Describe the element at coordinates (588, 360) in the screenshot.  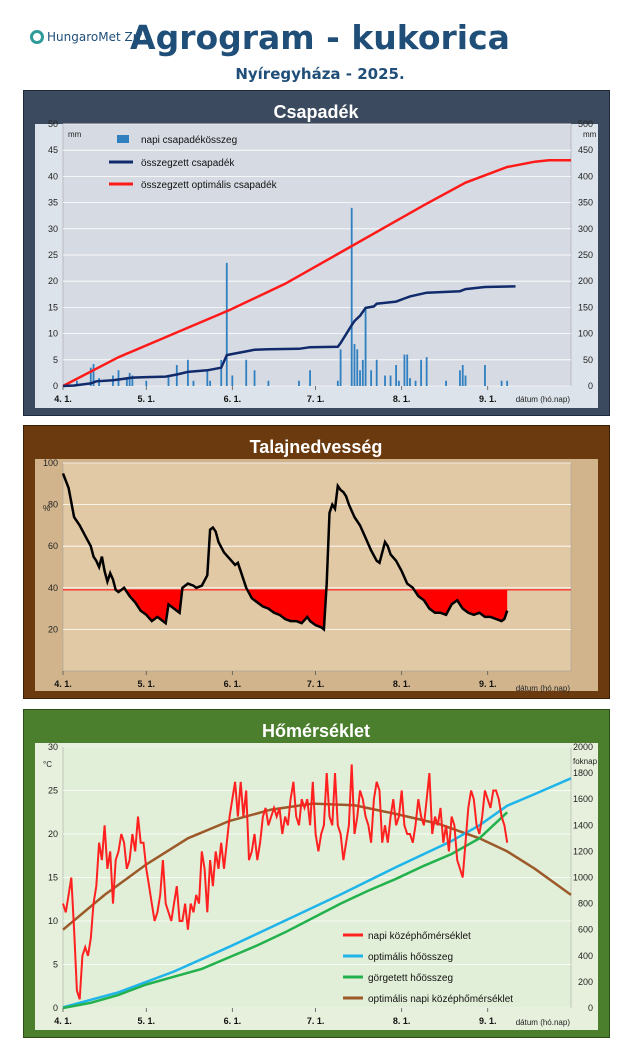
I see `y-right-tick-label: 50` at that location.